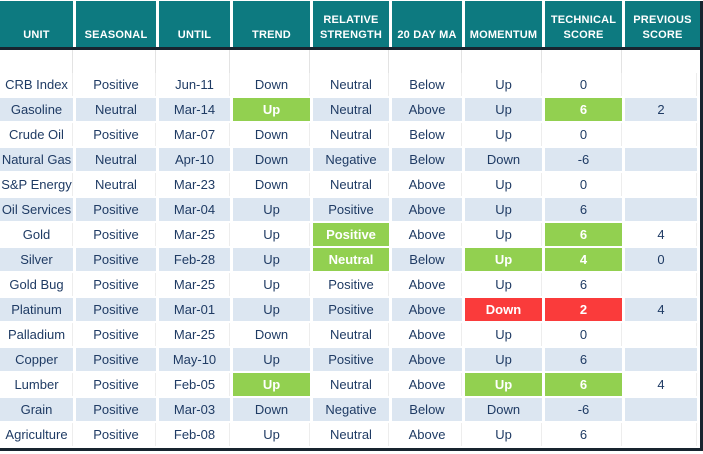  I want to click on cell-grain-20-day-ma: Below, so click(428, 410).